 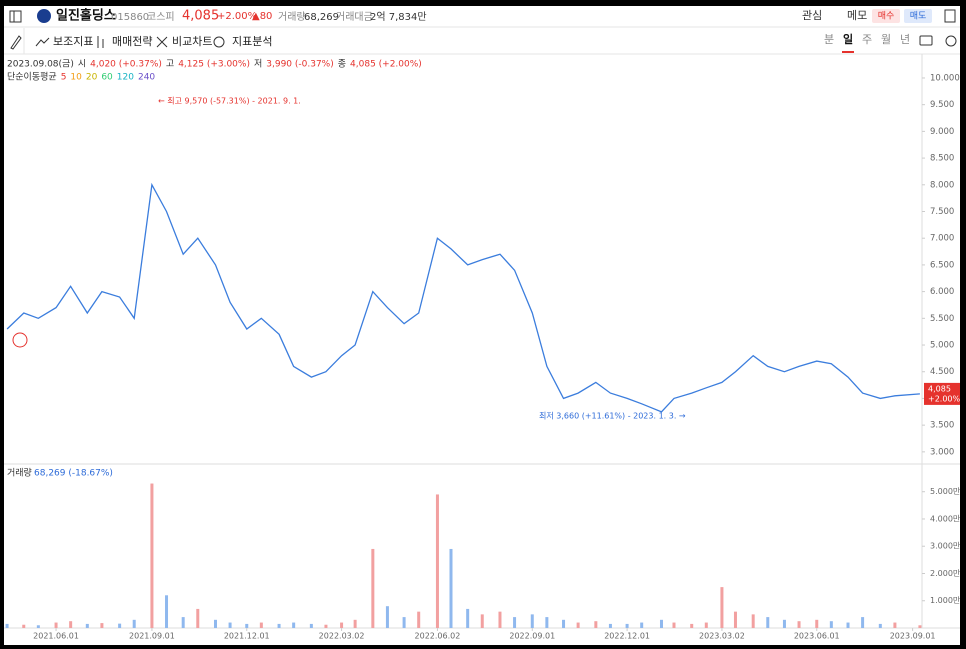 I want to click on change: ▲80, so click(x=262, y=16).